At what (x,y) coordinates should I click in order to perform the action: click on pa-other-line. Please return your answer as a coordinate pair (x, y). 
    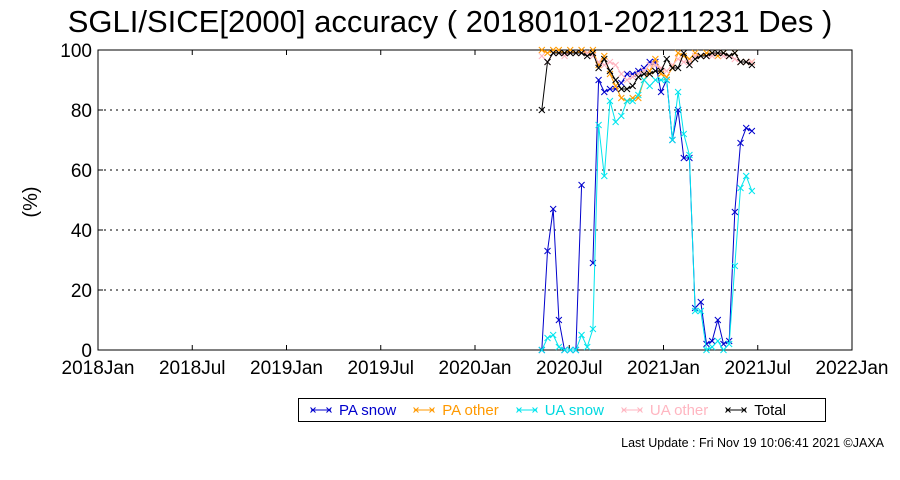
    Looking at the image, I should click on (646, 75).